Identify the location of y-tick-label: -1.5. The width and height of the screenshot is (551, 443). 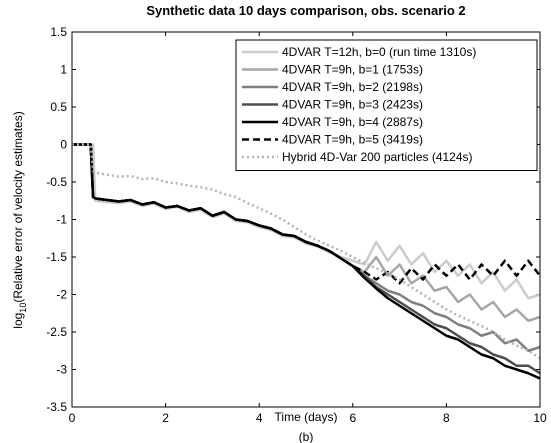
(56, 257).